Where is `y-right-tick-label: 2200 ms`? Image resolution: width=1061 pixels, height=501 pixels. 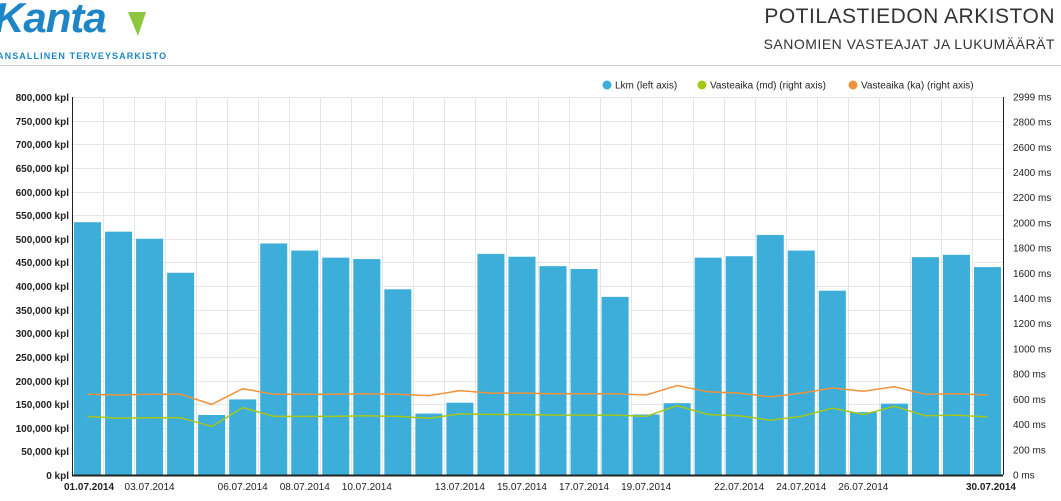
y-right-tick-label: 2200 ms is located at coordinates (1032, 198).